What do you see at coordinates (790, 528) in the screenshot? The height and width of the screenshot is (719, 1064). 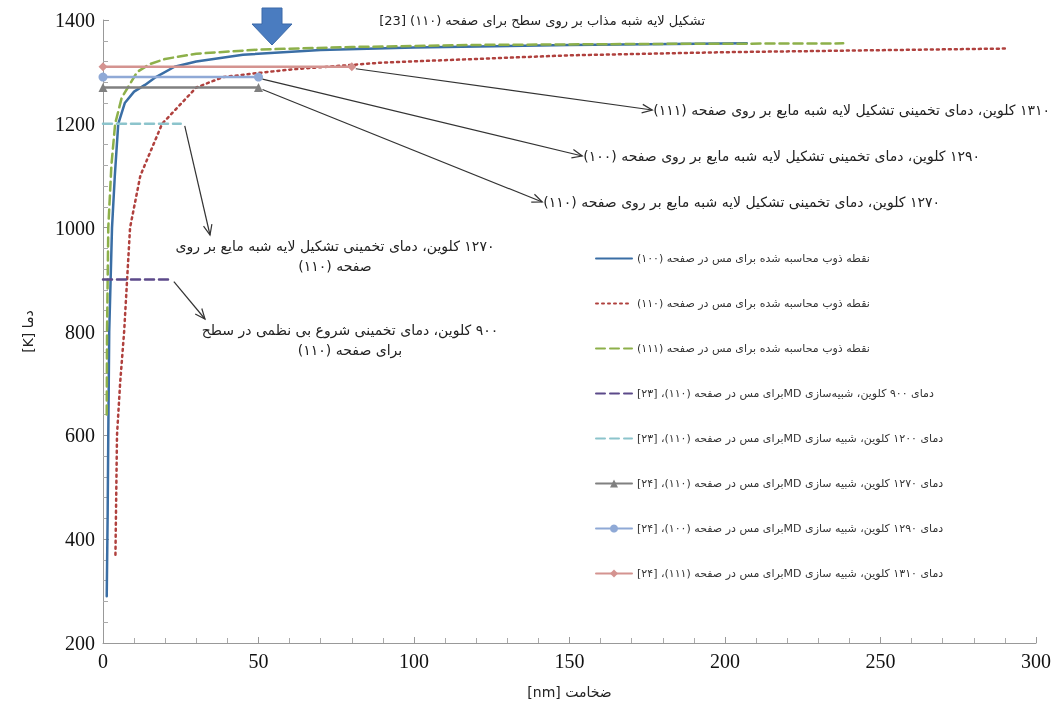 I see `legend-label: دمای ۱۲۹۰ کلوین، شبیه سازی MDبرای مس در صفحه (۱۰۰)، [۲۴]` at bounding box center [790, 528].